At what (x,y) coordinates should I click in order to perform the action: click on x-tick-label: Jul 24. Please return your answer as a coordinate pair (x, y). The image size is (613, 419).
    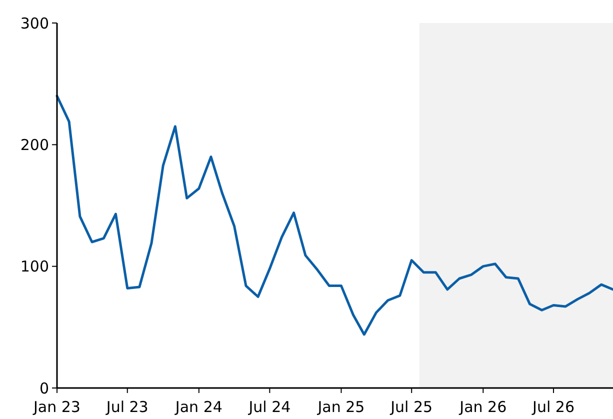
    Looking at the image, I should click on (269, 407).